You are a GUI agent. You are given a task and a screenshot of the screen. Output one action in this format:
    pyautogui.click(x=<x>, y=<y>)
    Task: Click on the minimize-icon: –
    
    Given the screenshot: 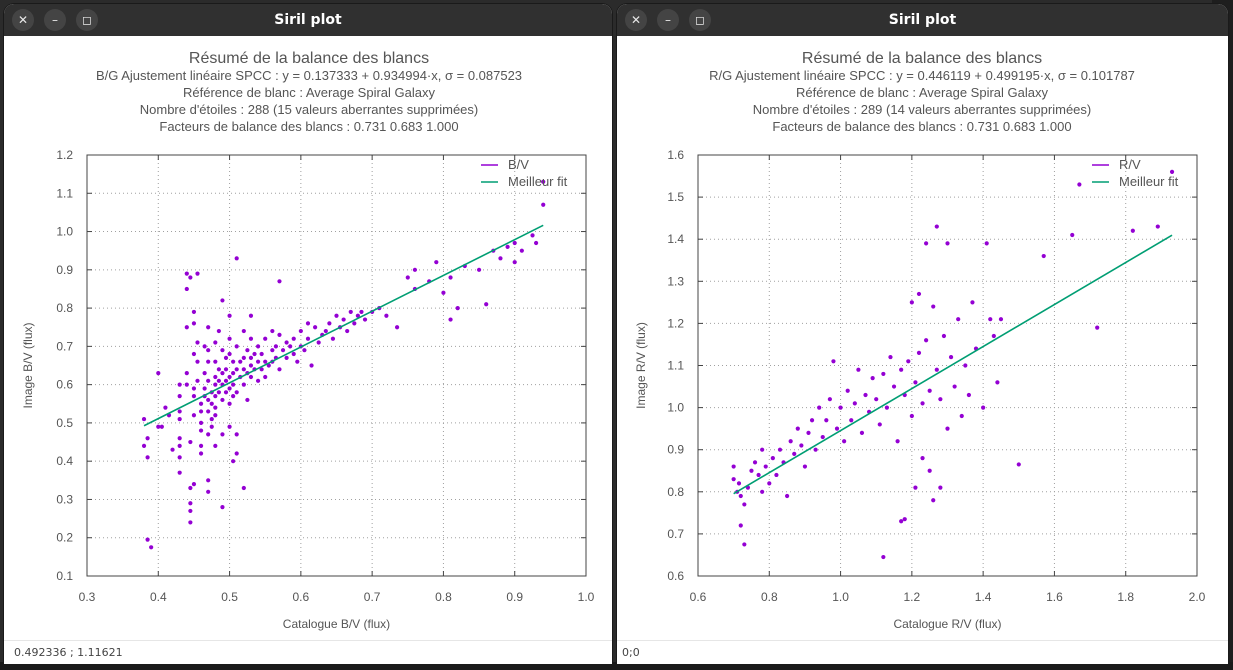 What is the action you would take?
    pyautogui.click(x=55, y=20)
    